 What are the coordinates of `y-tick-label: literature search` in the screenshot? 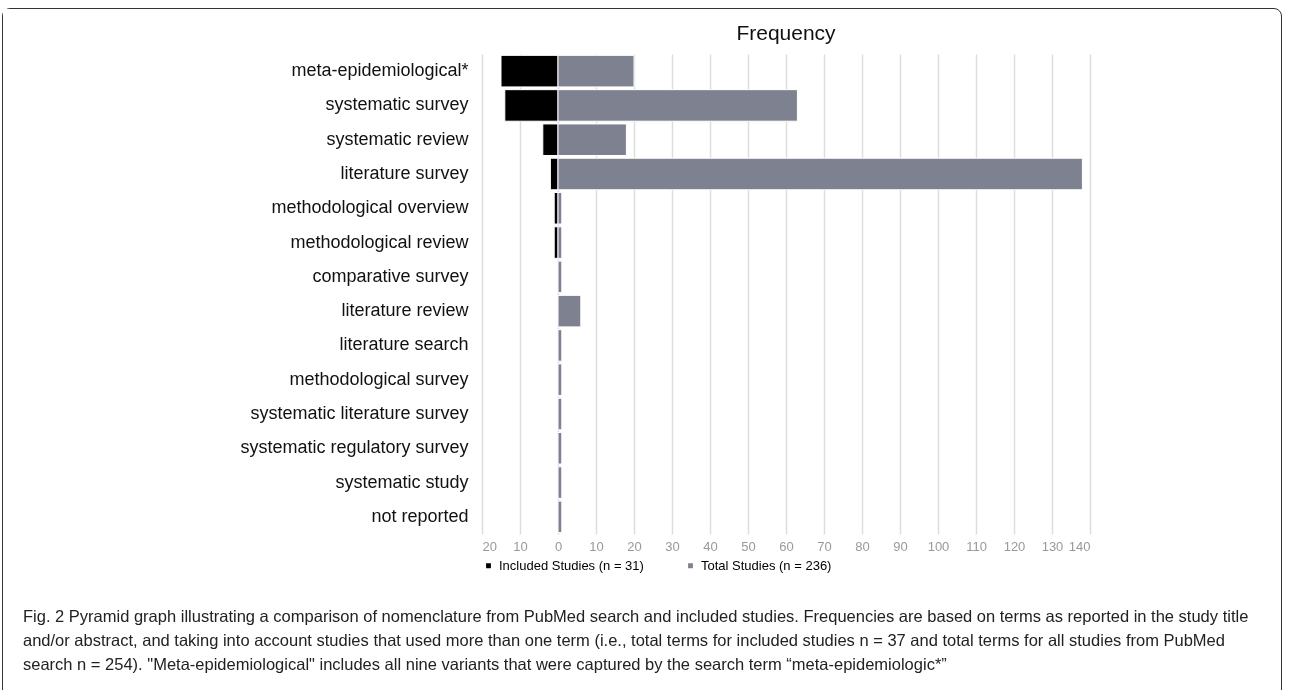 It's located at (404, 344).